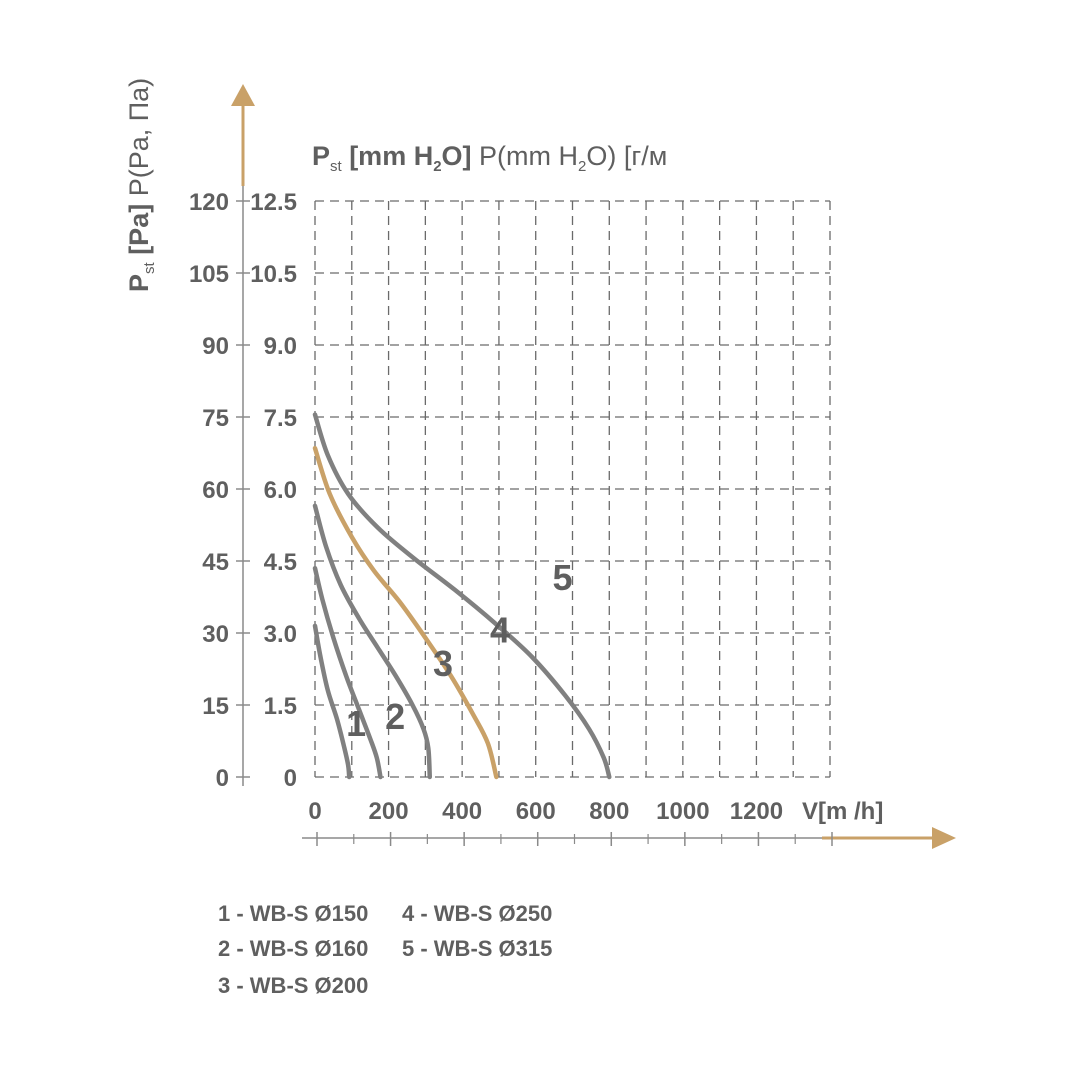  What do you see at coordinates (293, 948) in the screenshot?
I see `legend-item-2: 2 - WB-S Ø160` at bounding box center [293, 948].